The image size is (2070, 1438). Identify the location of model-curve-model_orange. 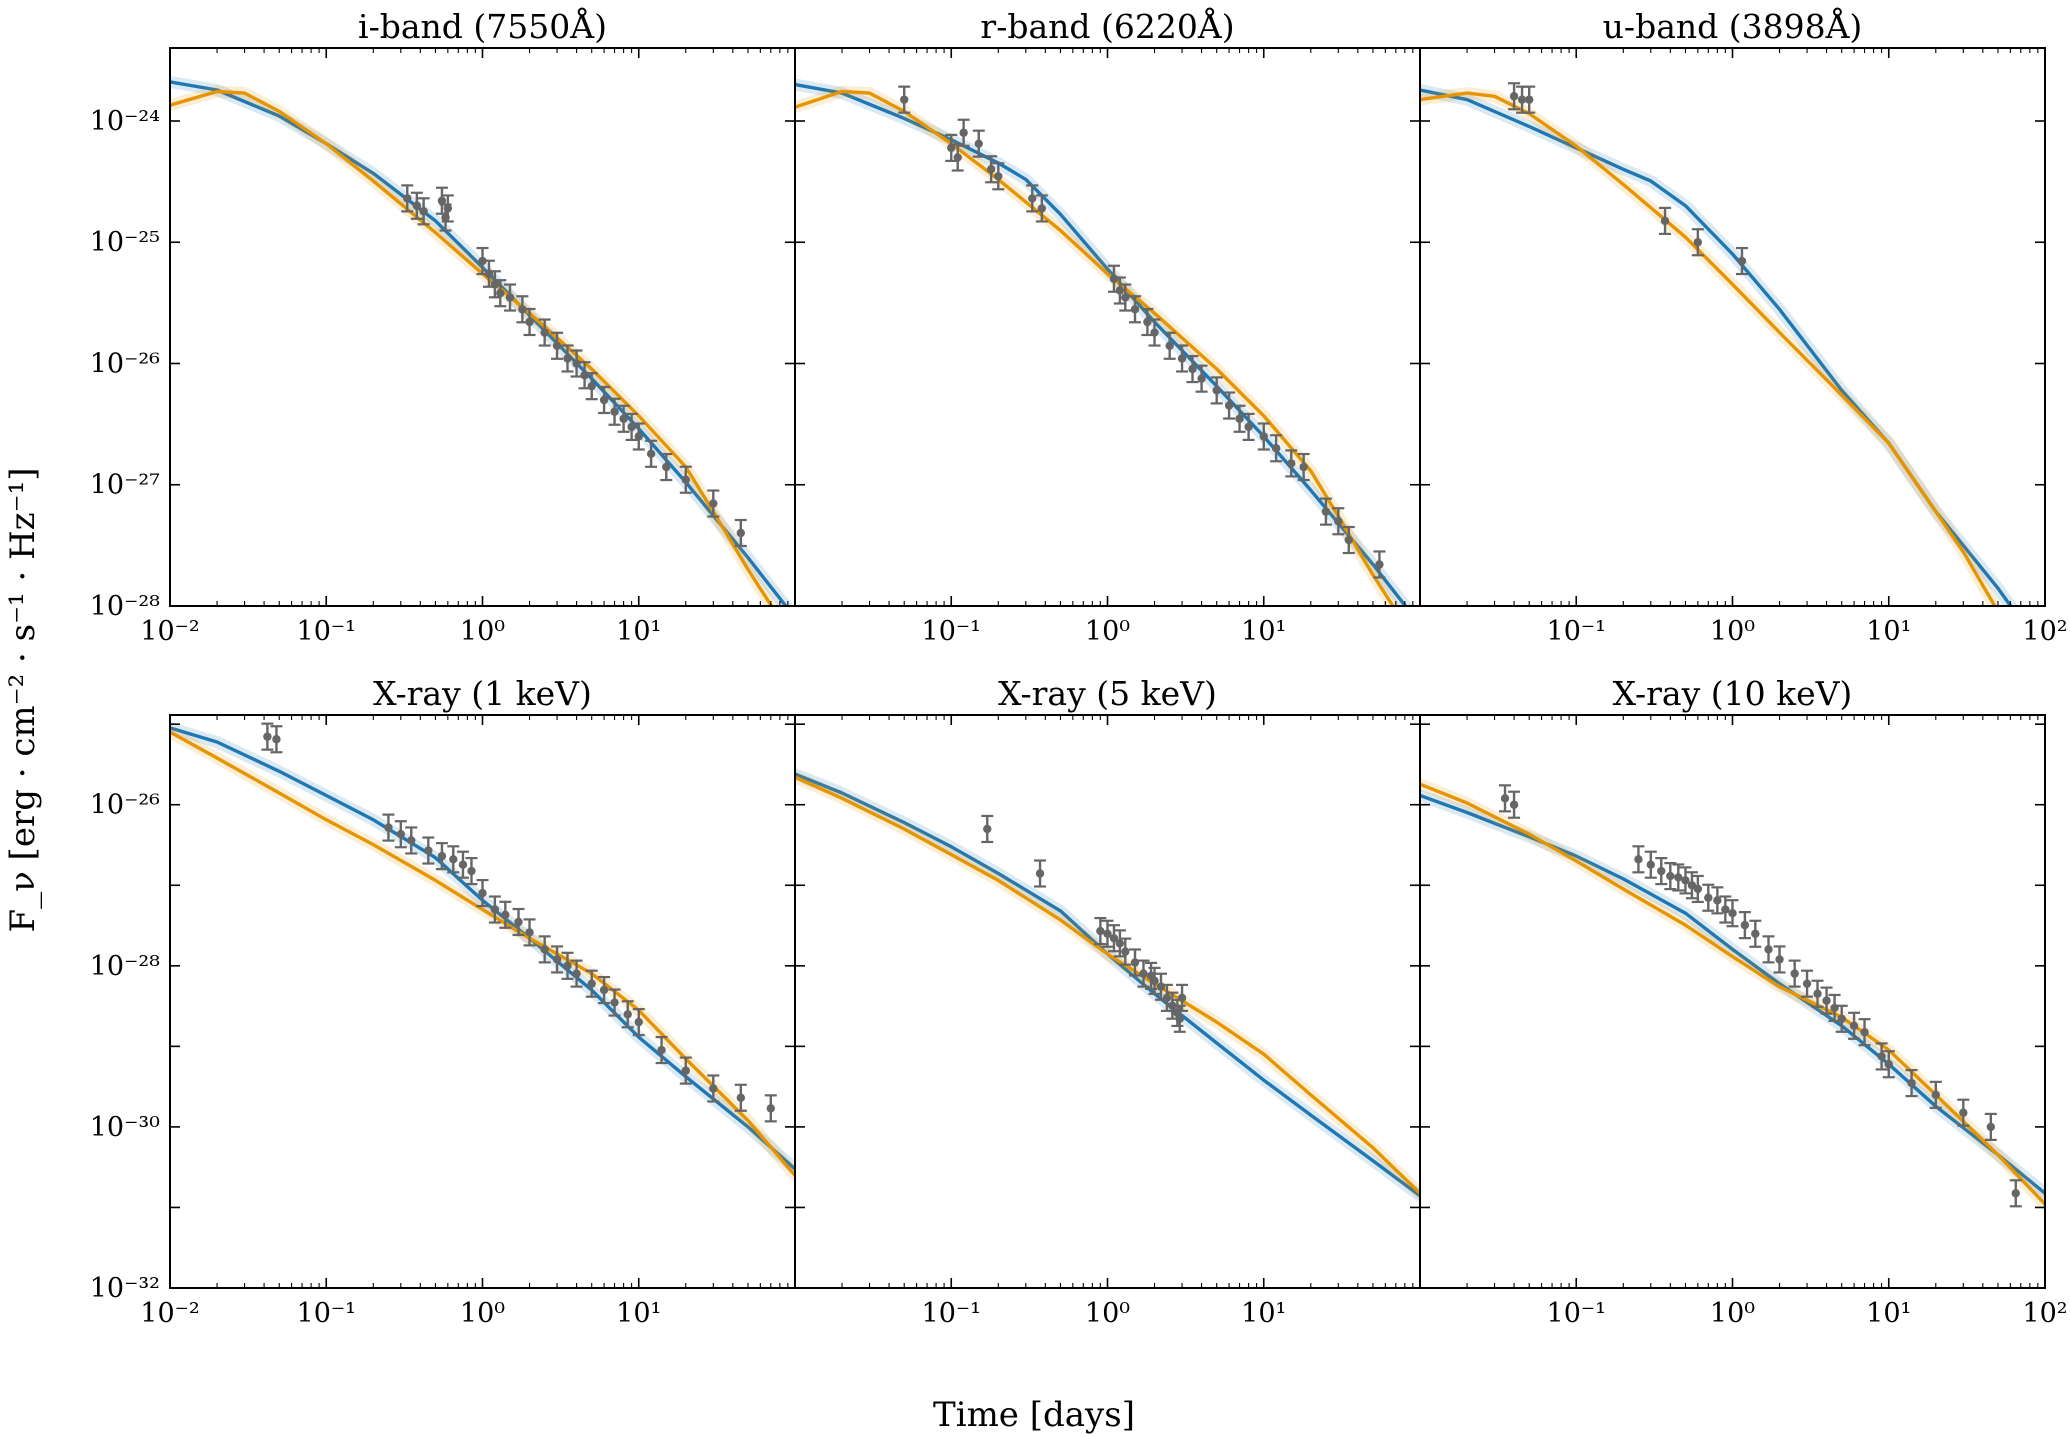
(482, 954).